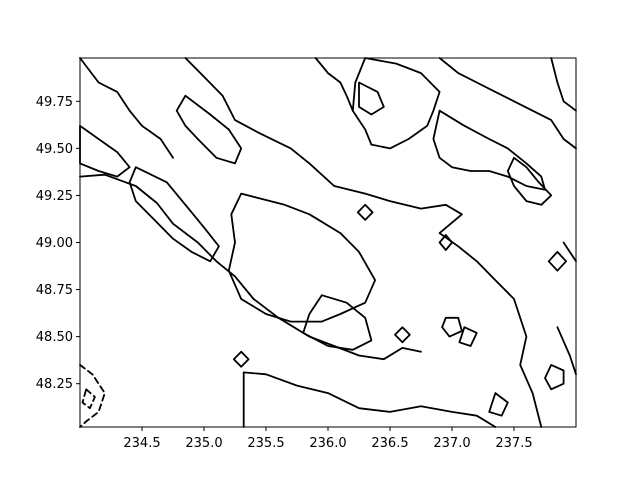 Image resolution: width=640 pixels, height=480 pixels. What do you see at coordinates (54, 290) in the screenshot?
I see `y-tick-label: 48.75` at bounding box center [54, 290].